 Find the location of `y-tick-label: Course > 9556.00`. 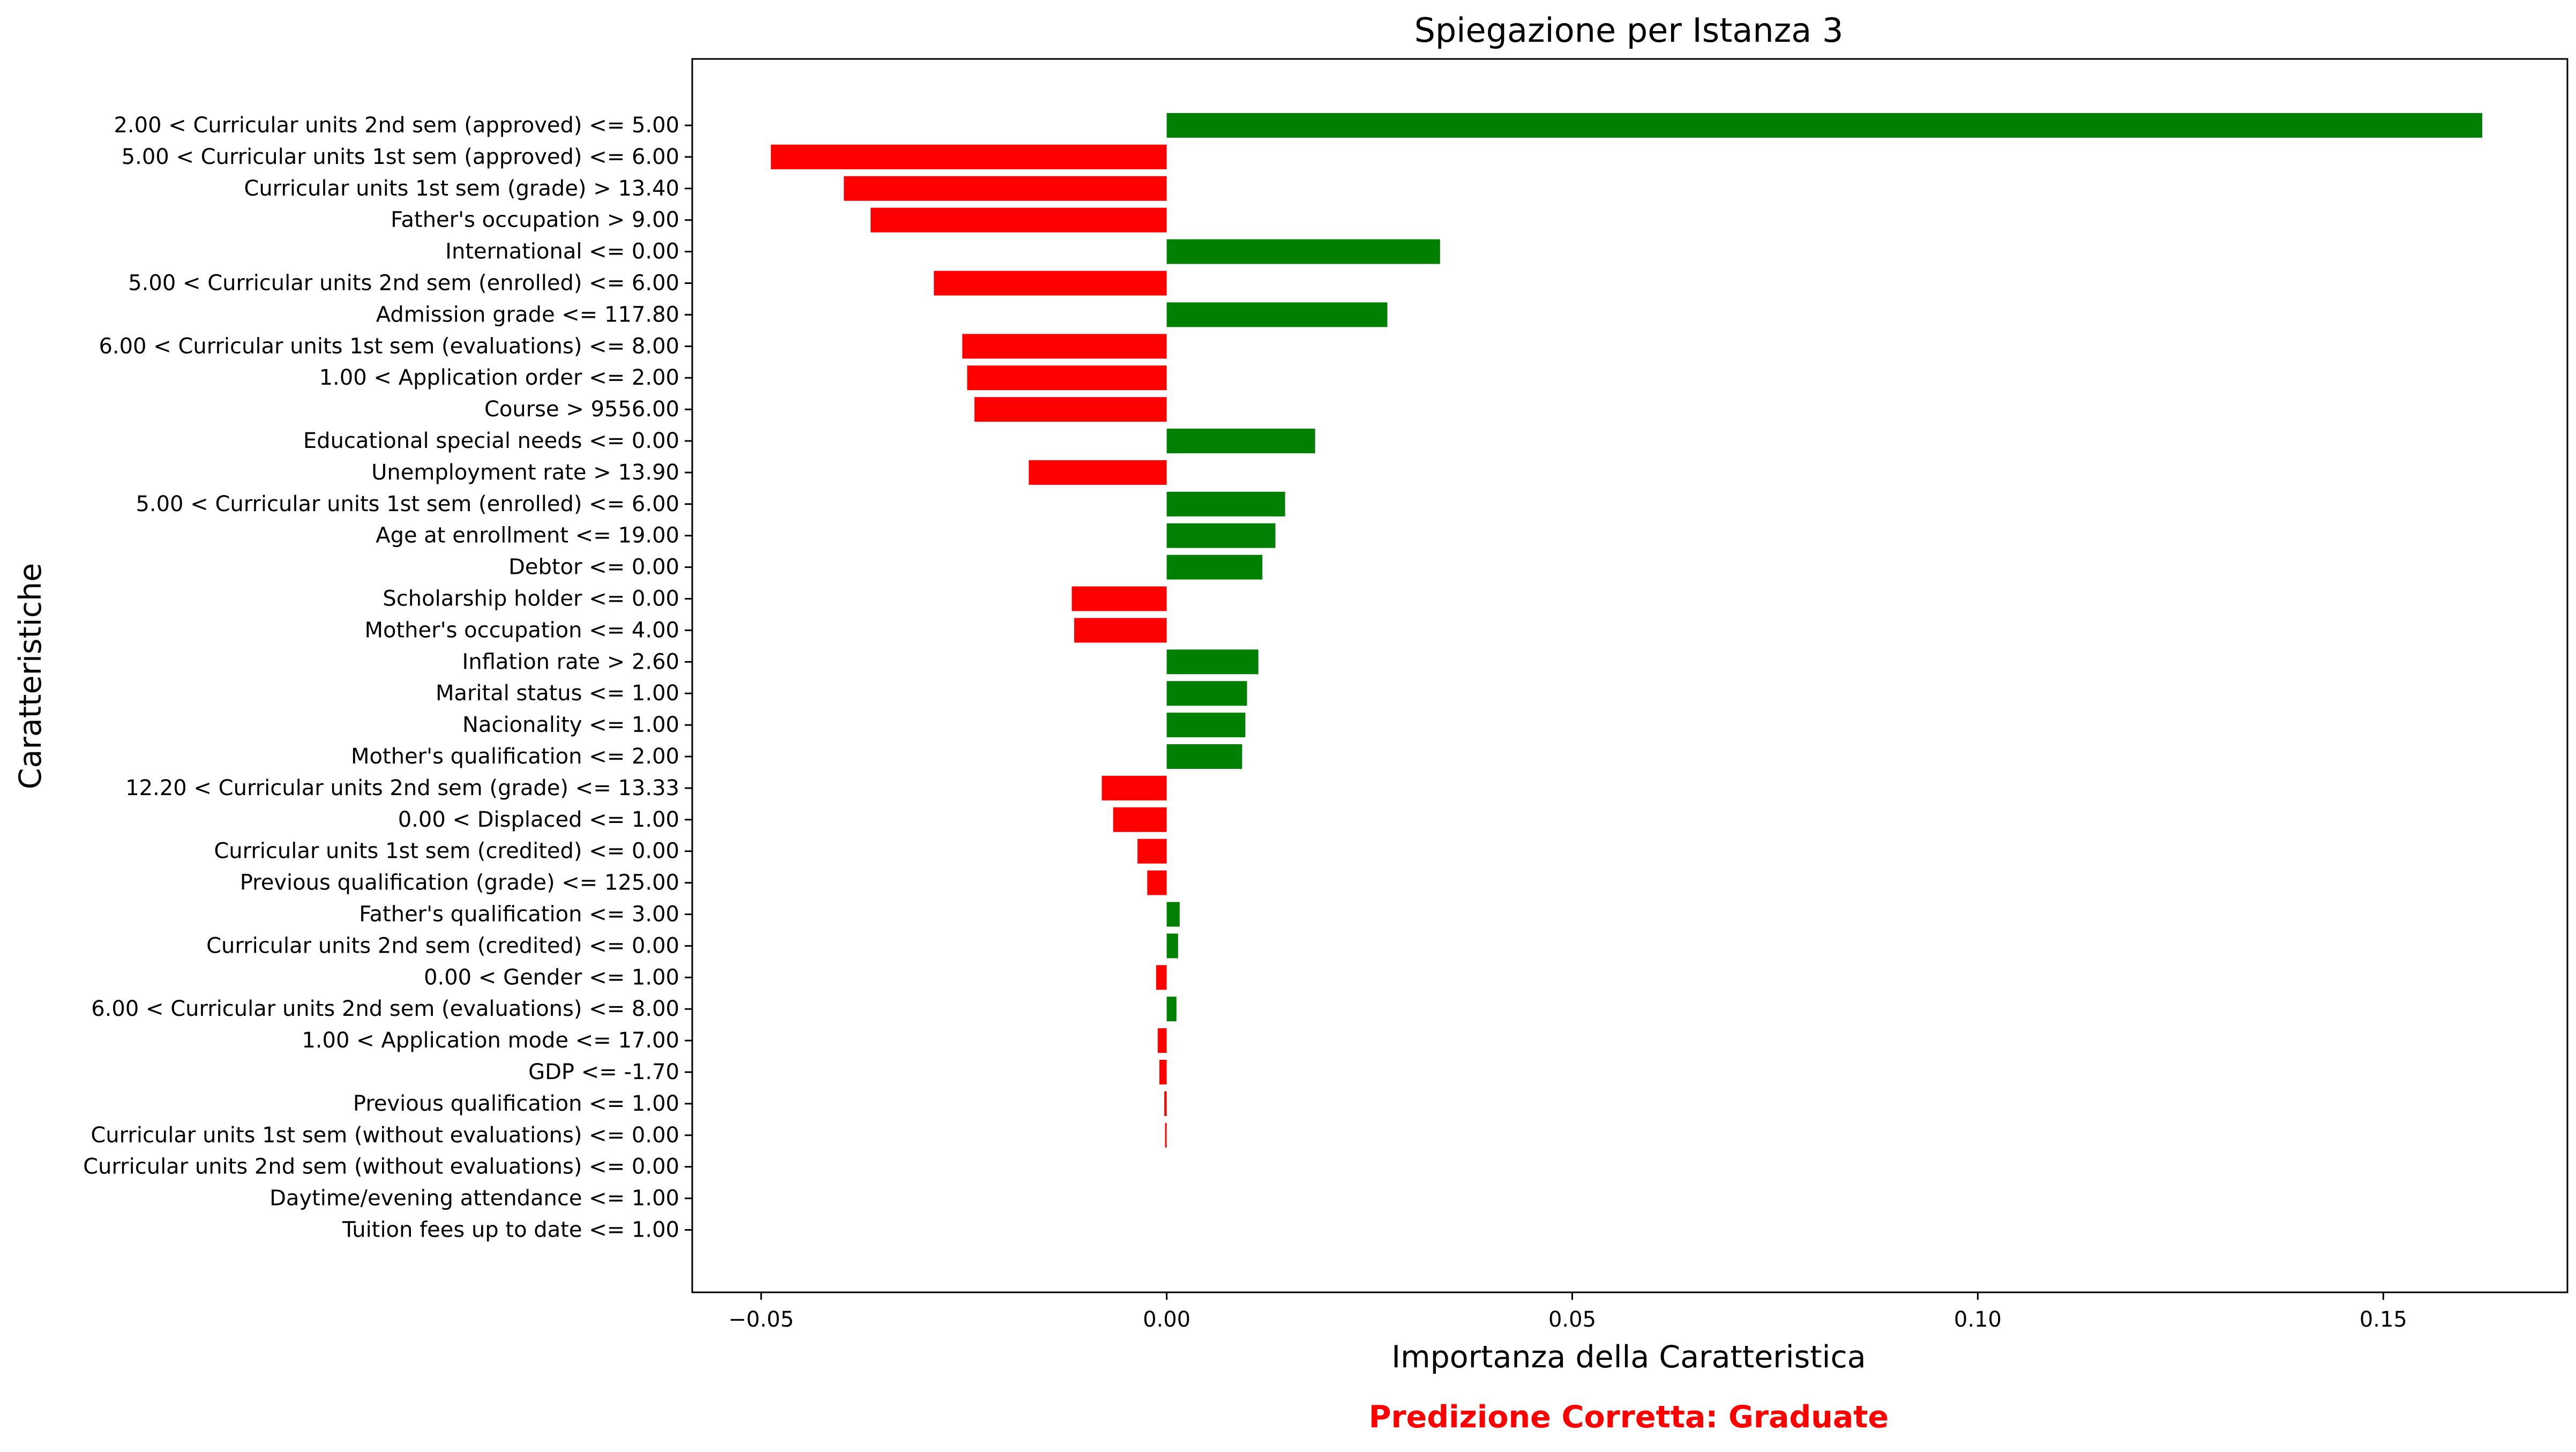

y-tick-label: Course > 9556.00 is located at coordinates (581, 409).